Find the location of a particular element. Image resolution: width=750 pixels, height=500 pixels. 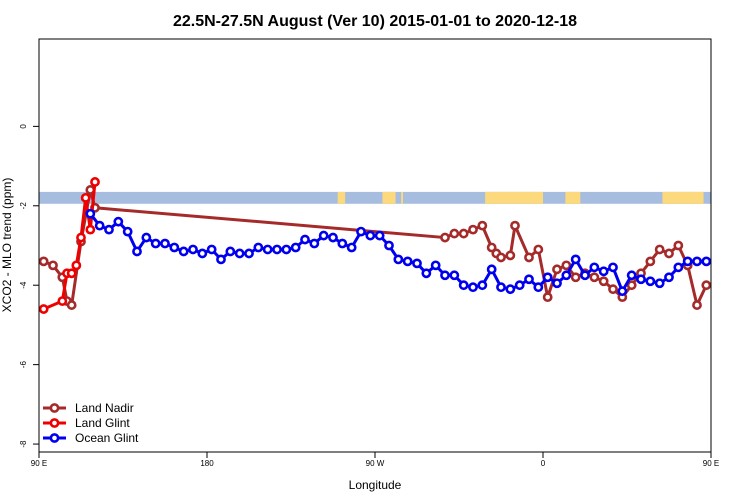

legend-label: Ocean Glint is located at coordinates (107, 438).